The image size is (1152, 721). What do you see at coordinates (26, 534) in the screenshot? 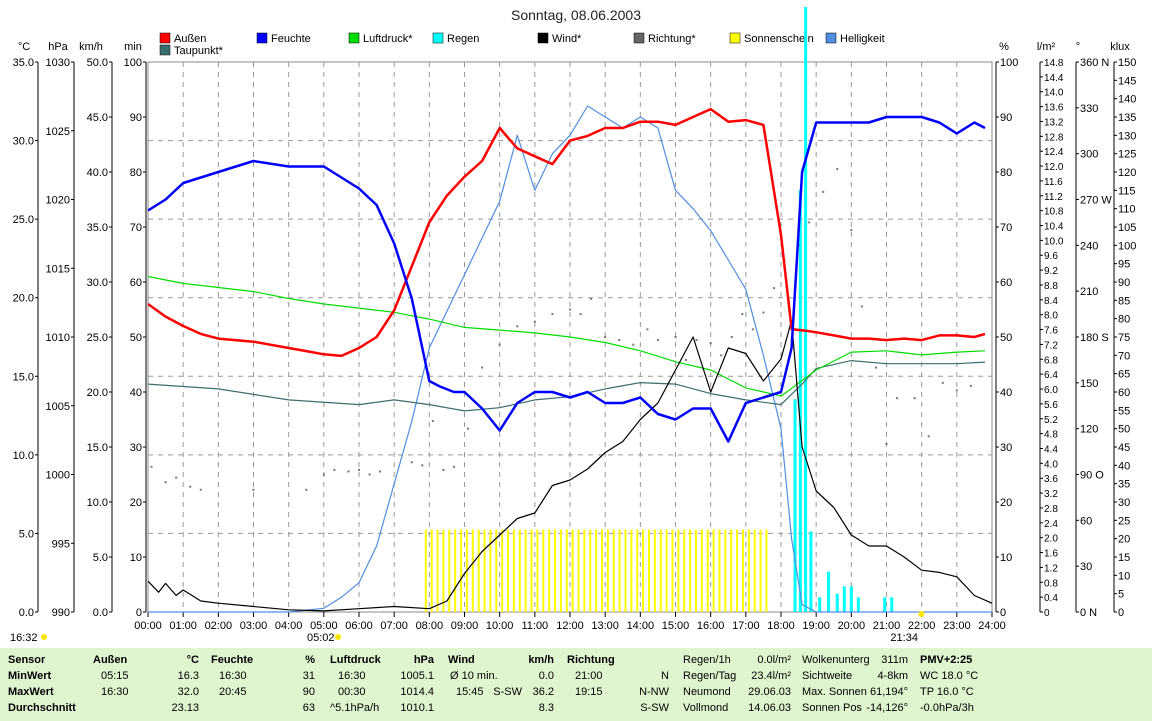
I see `left-axis-tick-label: 5.0` at bounding box center [26, 534].